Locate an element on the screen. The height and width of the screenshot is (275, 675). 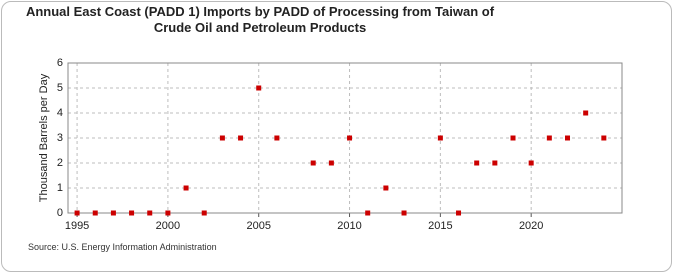
y-tick-label: 3 is located at coordinates (60, 138).